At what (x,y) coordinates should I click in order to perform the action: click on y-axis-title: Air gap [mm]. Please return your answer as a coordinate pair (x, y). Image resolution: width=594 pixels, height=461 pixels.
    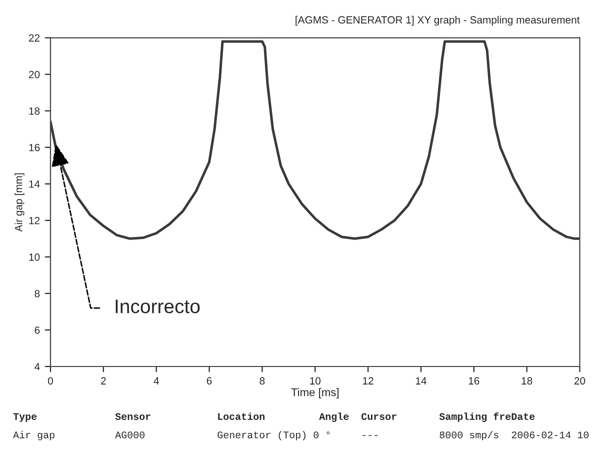
    Looking at the image, I should click on (19, 202).